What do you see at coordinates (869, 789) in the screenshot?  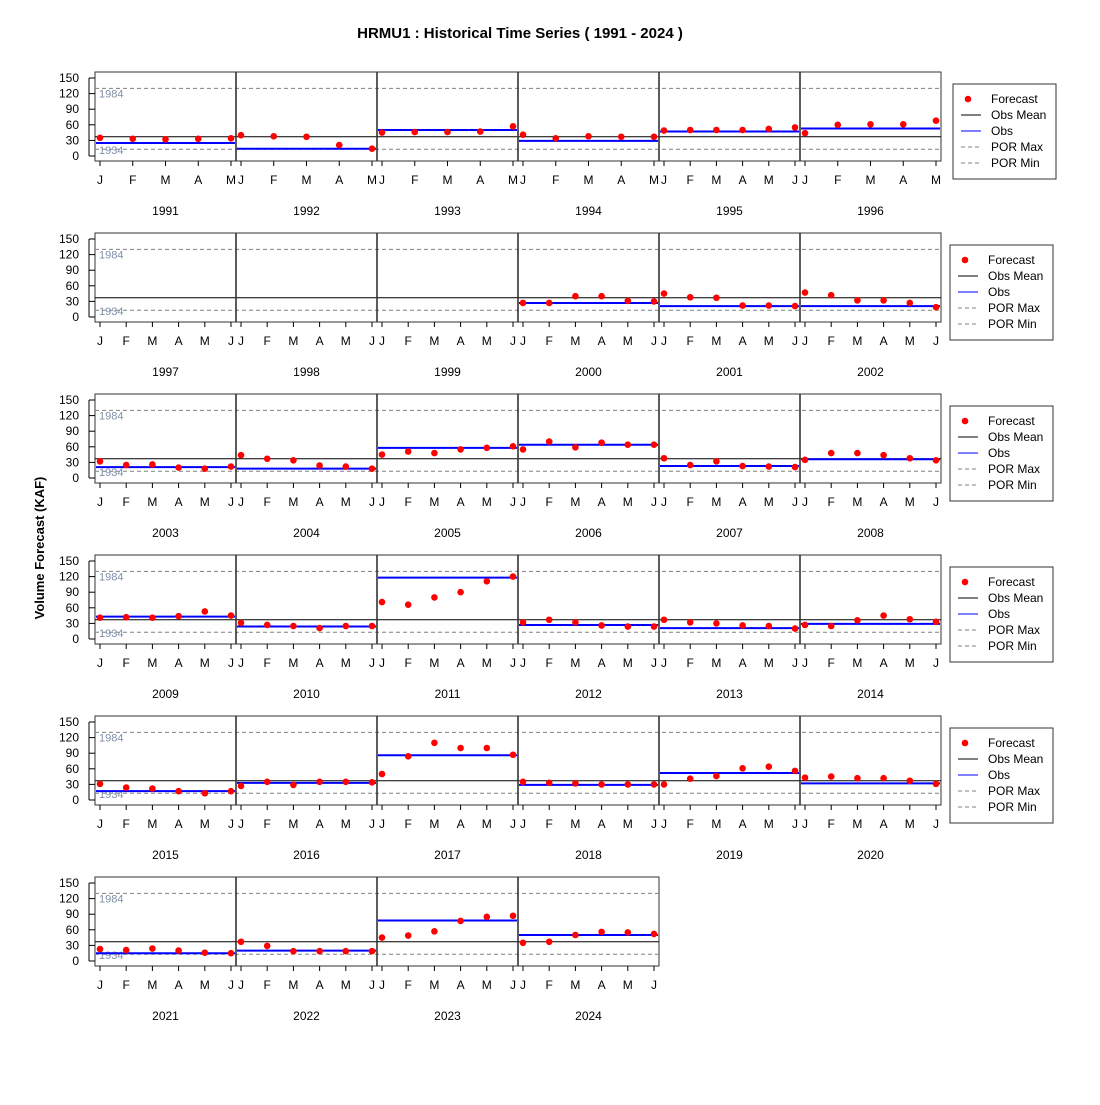 I see `year-panel: J F M A M J 2020` at bounding box center [869, 789].